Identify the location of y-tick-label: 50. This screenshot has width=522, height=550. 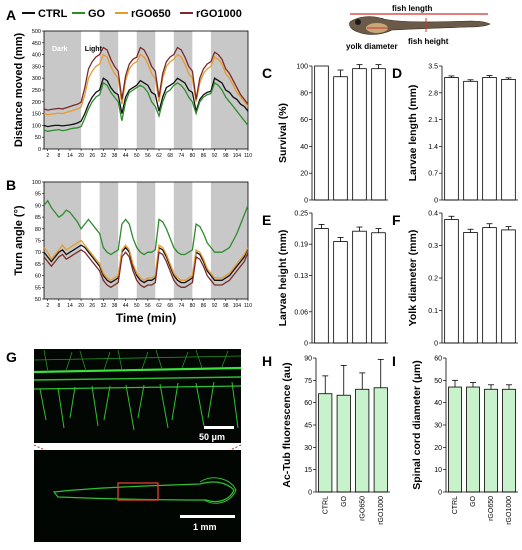
(38, 300).